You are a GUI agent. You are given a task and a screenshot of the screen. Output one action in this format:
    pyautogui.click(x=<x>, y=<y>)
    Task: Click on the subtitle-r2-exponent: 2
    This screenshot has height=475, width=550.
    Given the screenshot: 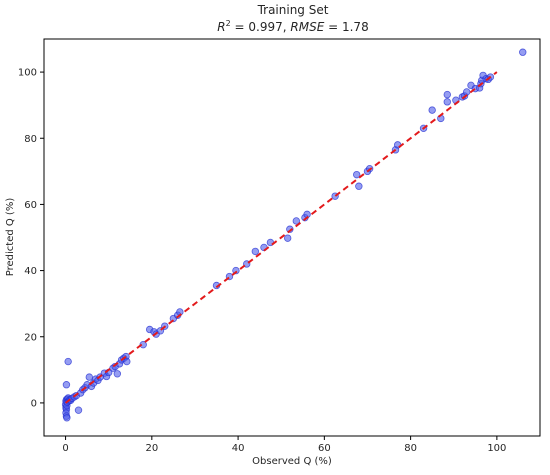 What is the action you would take?
    pyautogui.click(x=228, y=23)
    